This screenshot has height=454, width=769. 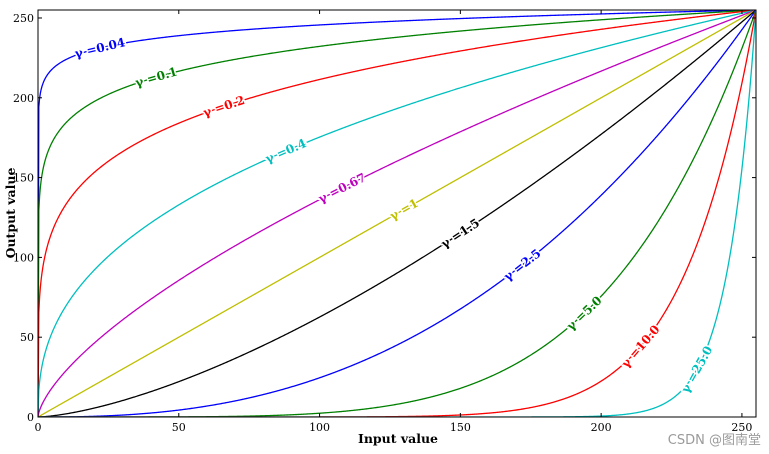 What do you see at coordinates (38, 427) in the screenshot?
I see `x-tick-label: 0` at bounding box center [38, 427].